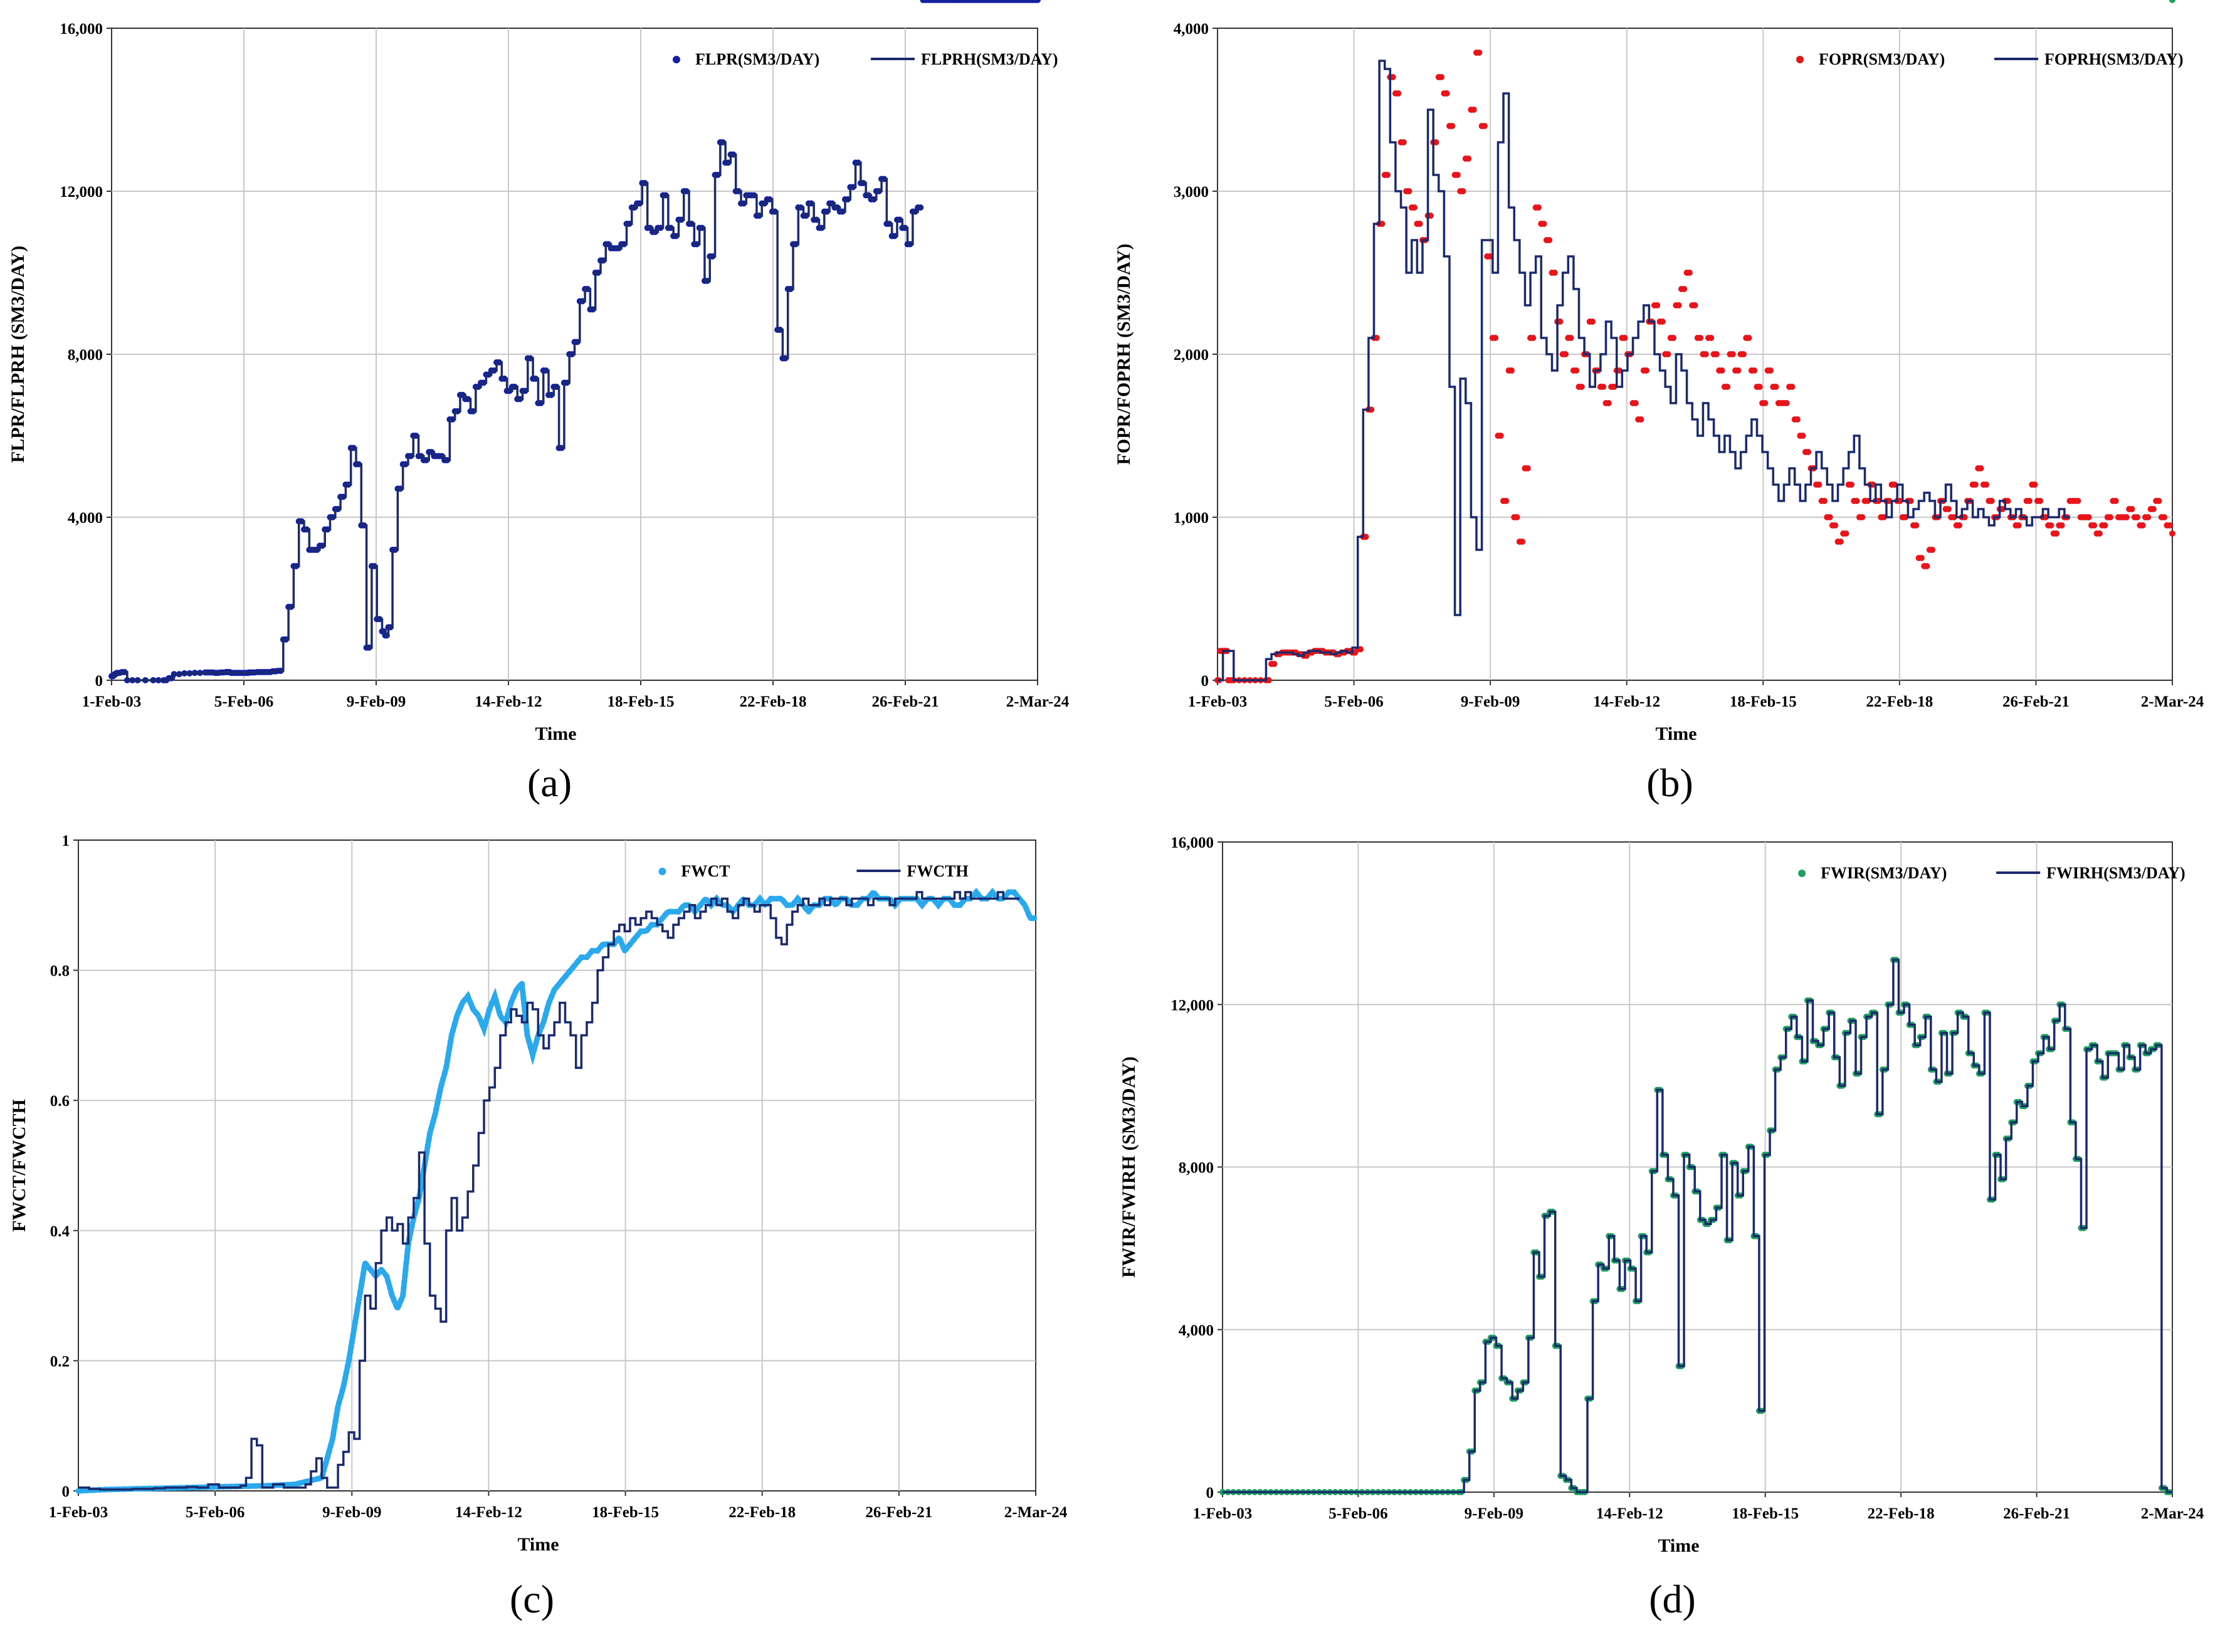 This screenshot has height=1652, width=2225. I want to click on series-FOPRH(SM3/DAY), so click(1644, 370).